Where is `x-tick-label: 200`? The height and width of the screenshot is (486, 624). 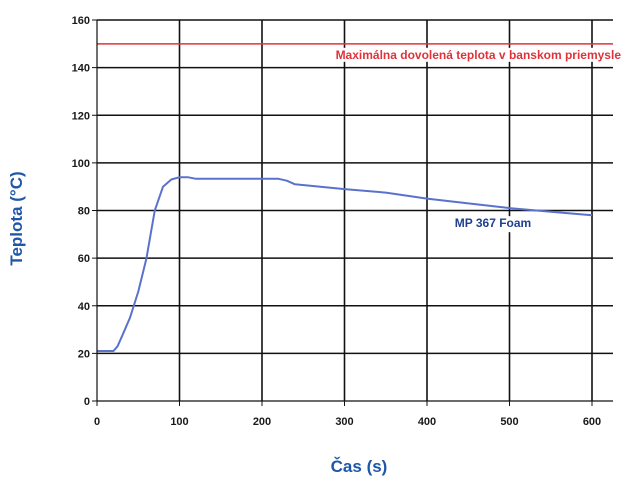
x-tick-label: 200 is located at coordinates (262, 422).